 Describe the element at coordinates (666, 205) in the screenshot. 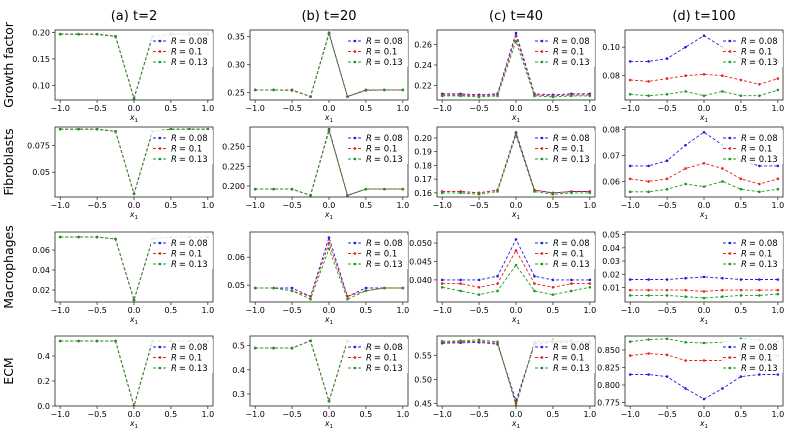

I see `x-tick-label: −0.5` at that location.